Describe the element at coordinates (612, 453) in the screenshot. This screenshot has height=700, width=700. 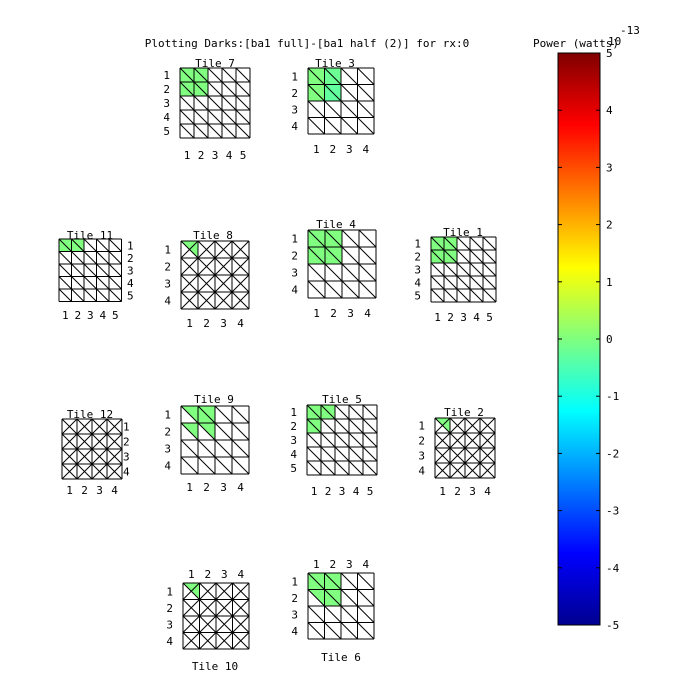
I see `colorbar-tick-label: -2` at that location.